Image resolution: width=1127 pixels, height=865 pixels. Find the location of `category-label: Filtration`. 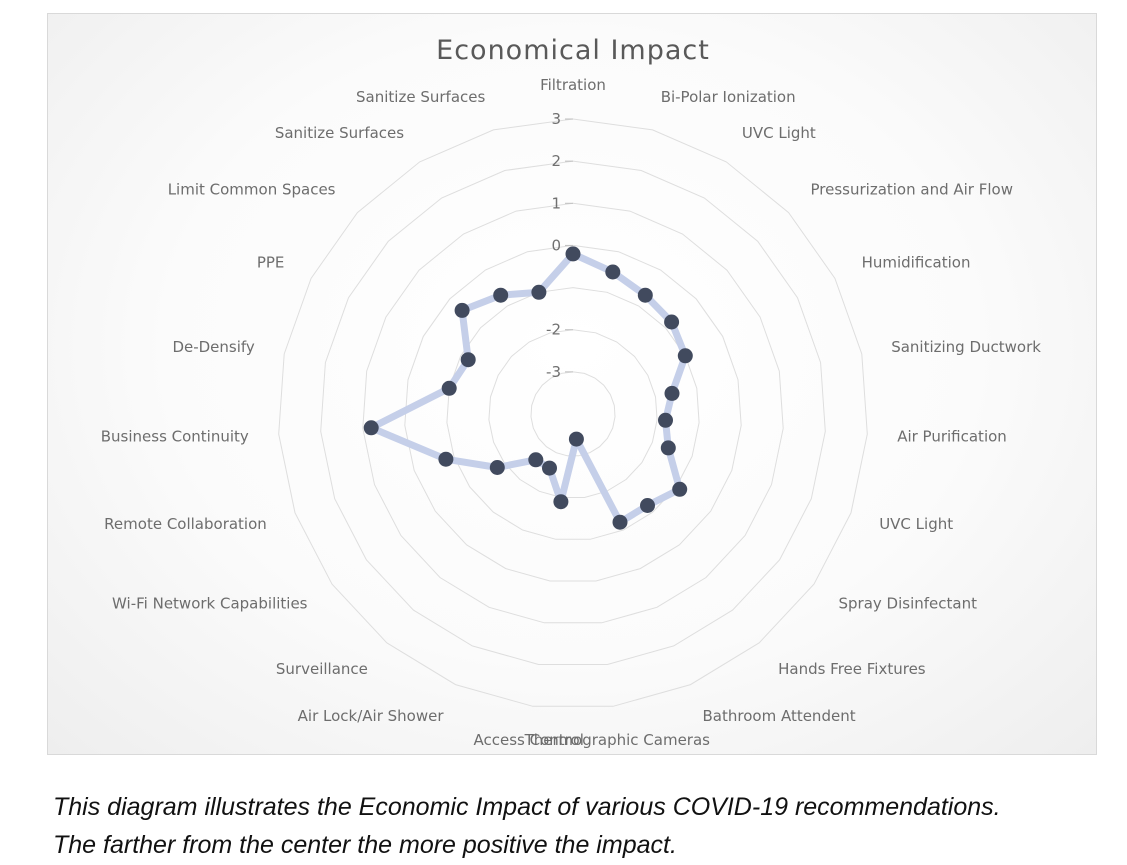

category-label: Filtration is located at coordinates (573, 85).